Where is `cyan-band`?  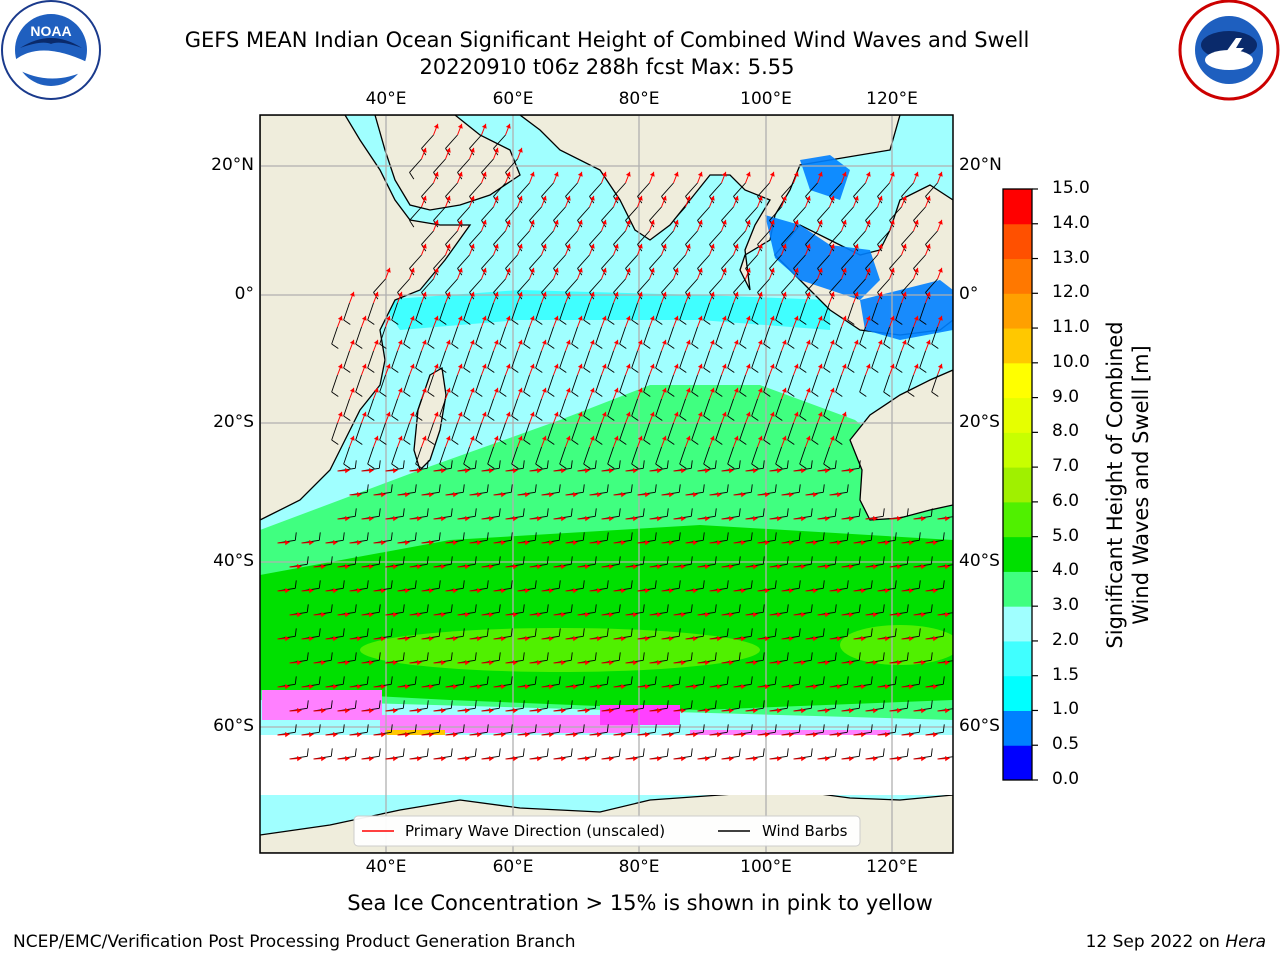
cyan-band is located at coordinates (605, 310).